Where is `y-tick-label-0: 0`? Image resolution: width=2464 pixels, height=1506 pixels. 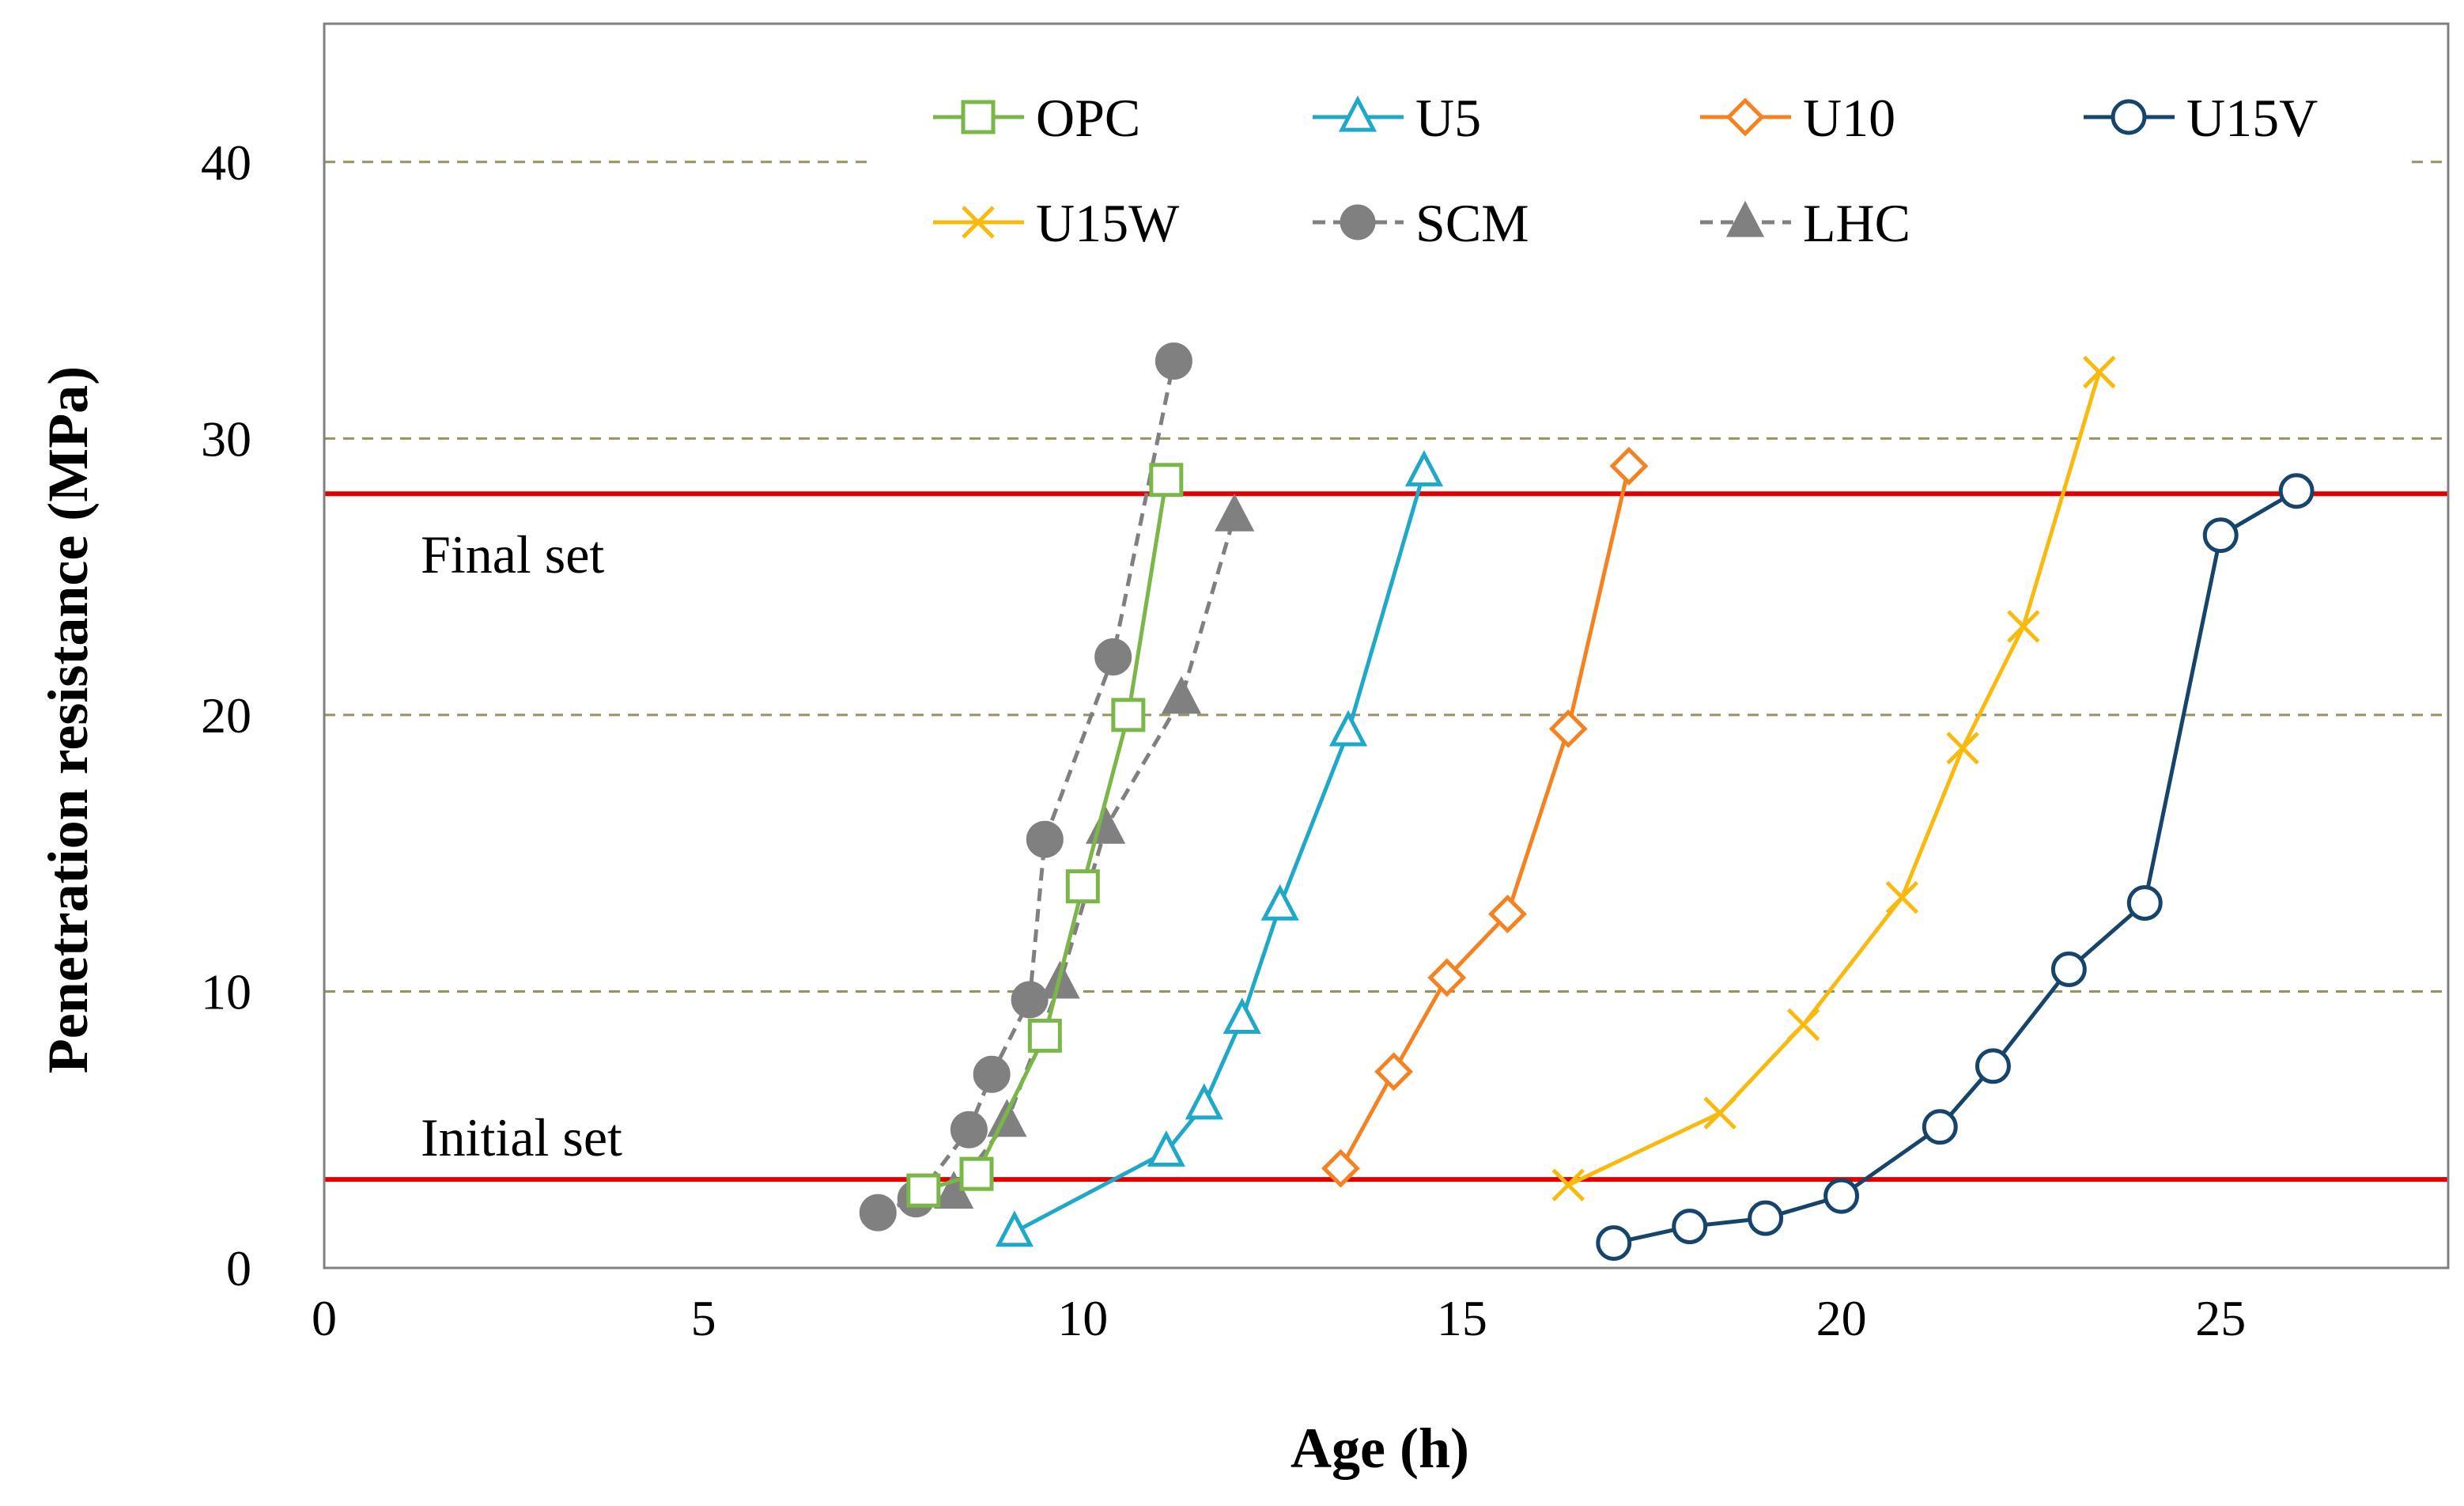
y-tick-label-0: 0 is located at coordinates (238, 1268).